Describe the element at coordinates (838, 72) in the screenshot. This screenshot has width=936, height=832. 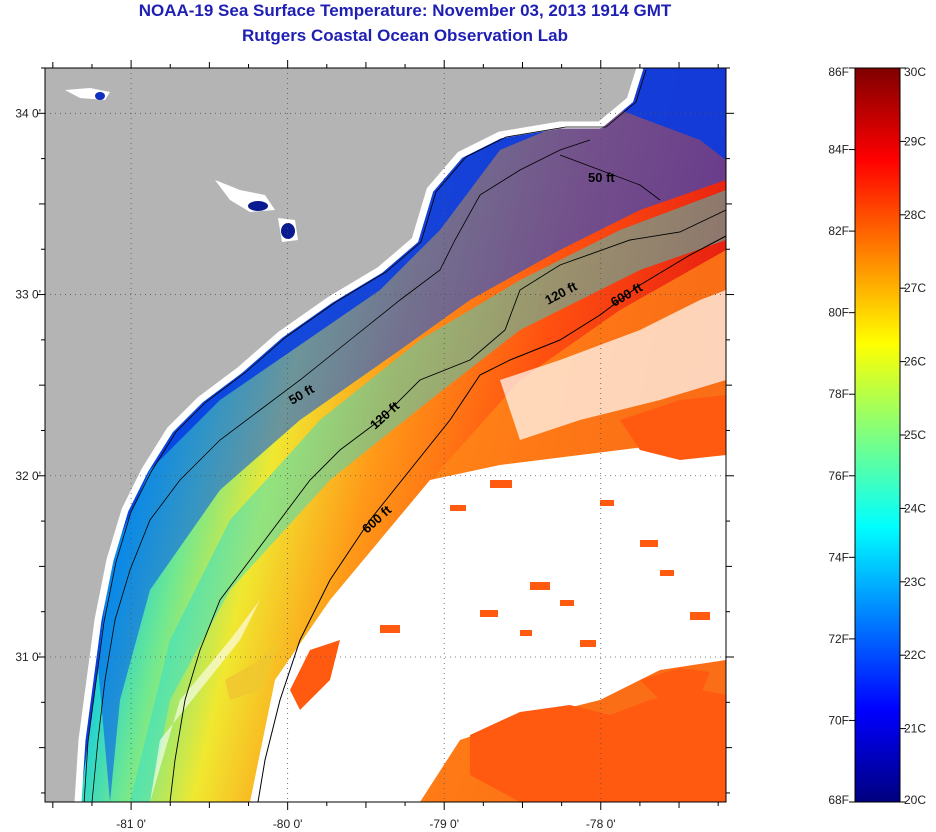
I see `colorbar-f-label: 86F` at that location.